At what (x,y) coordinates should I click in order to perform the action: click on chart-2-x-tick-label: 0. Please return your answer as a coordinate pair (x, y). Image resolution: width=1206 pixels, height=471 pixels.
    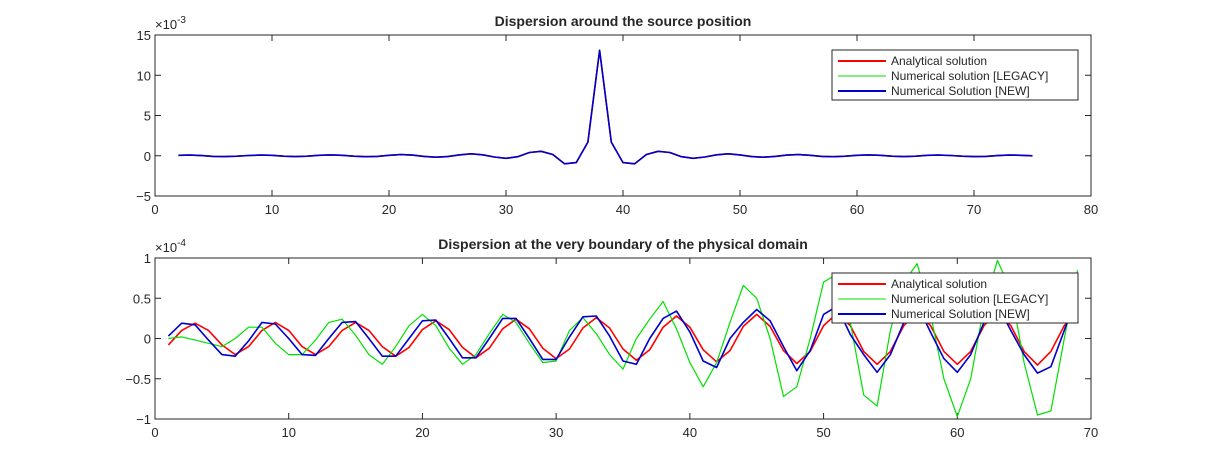
    Looking at the image, I should click on (154, 432).